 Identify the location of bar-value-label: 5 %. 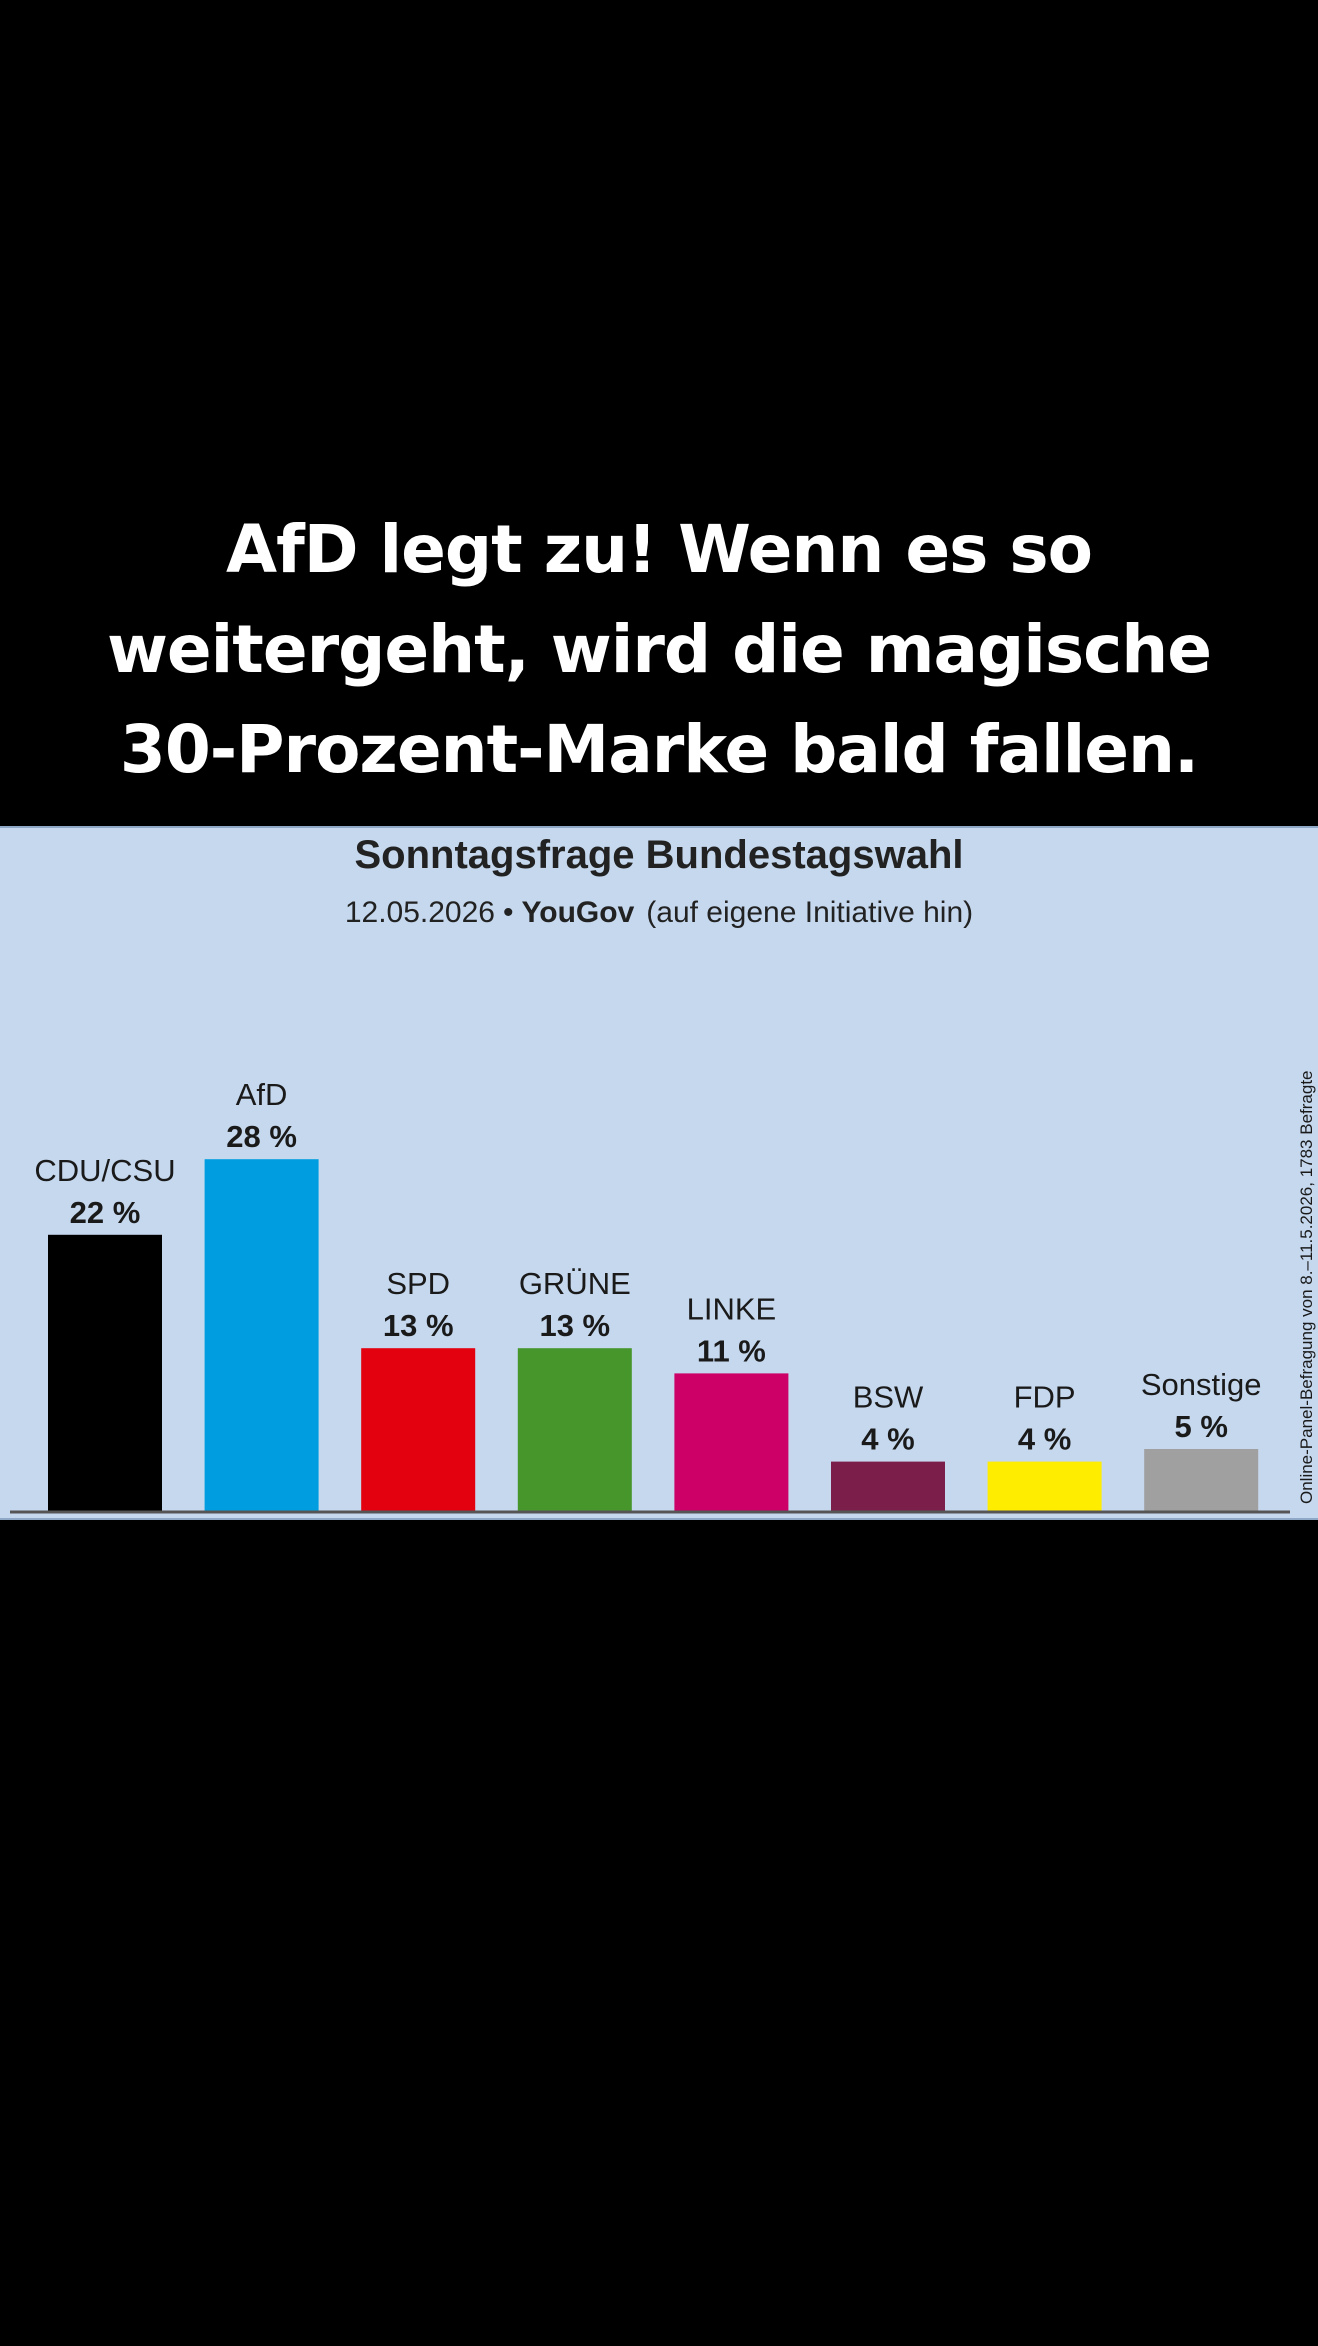
(1200, 1426).